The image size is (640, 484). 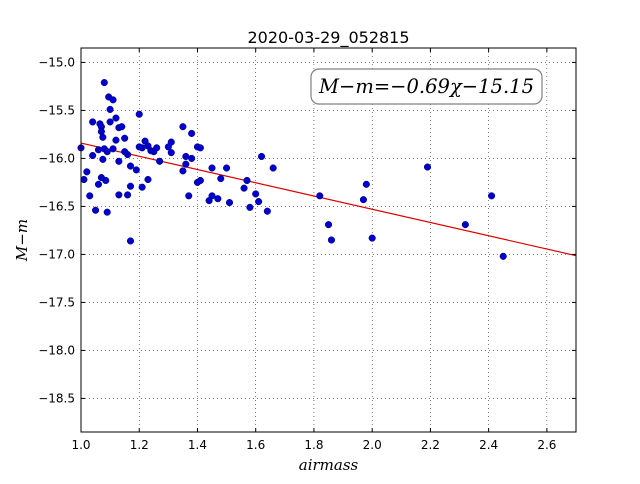 I want to click on y-axis-label: M−m, so click(x=22, y=240).